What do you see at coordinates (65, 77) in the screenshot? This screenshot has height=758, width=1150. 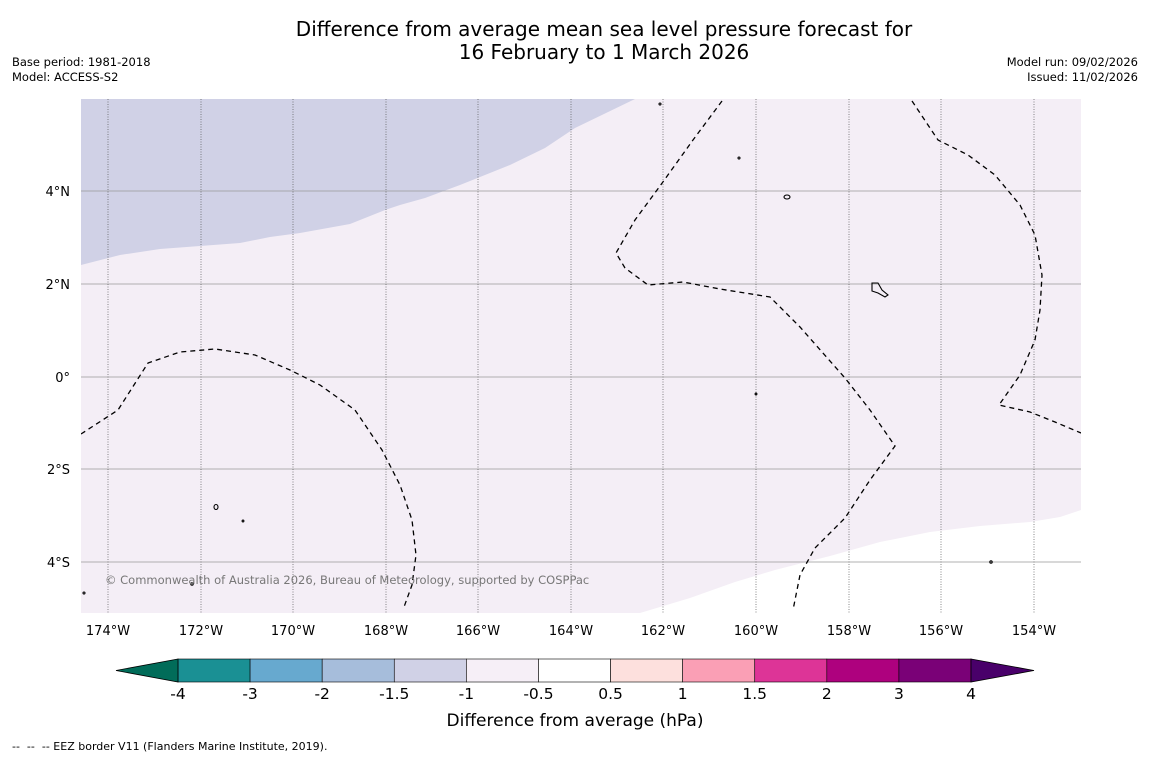 I see `model-name: Model: ACCESS-S2` at bounding box center [65, 77].